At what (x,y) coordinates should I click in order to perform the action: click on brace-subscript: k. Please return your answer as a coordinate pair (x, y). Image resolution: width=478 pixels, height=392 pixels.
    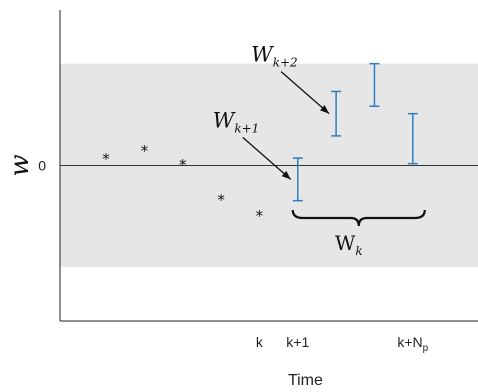
    Looking at the image, I should click on (358, 251).